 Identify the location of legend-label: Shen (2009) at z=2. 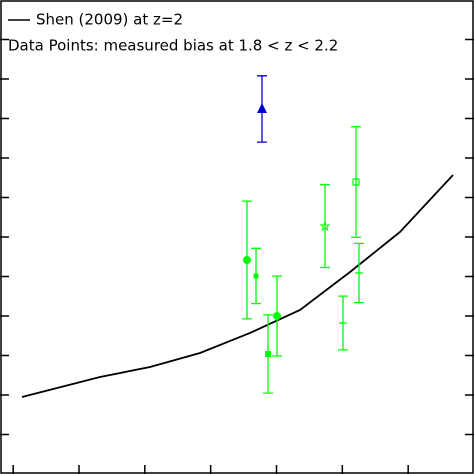
(109, 20).